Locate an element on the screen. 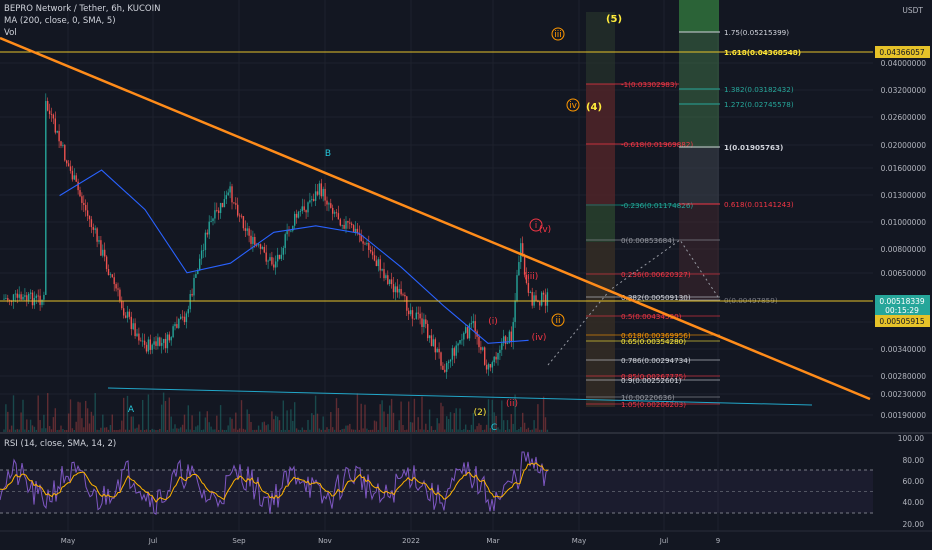  ma-legend: MA (200, close, 0, SMA, 5) is located at coordinates (60, 21).